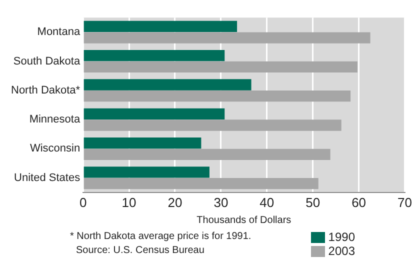 The width and height of the screenshot is (415, 266). Describe the element at coordinates (129, 202) in the screenshot. I see `x-tick-label: 10` at that location.